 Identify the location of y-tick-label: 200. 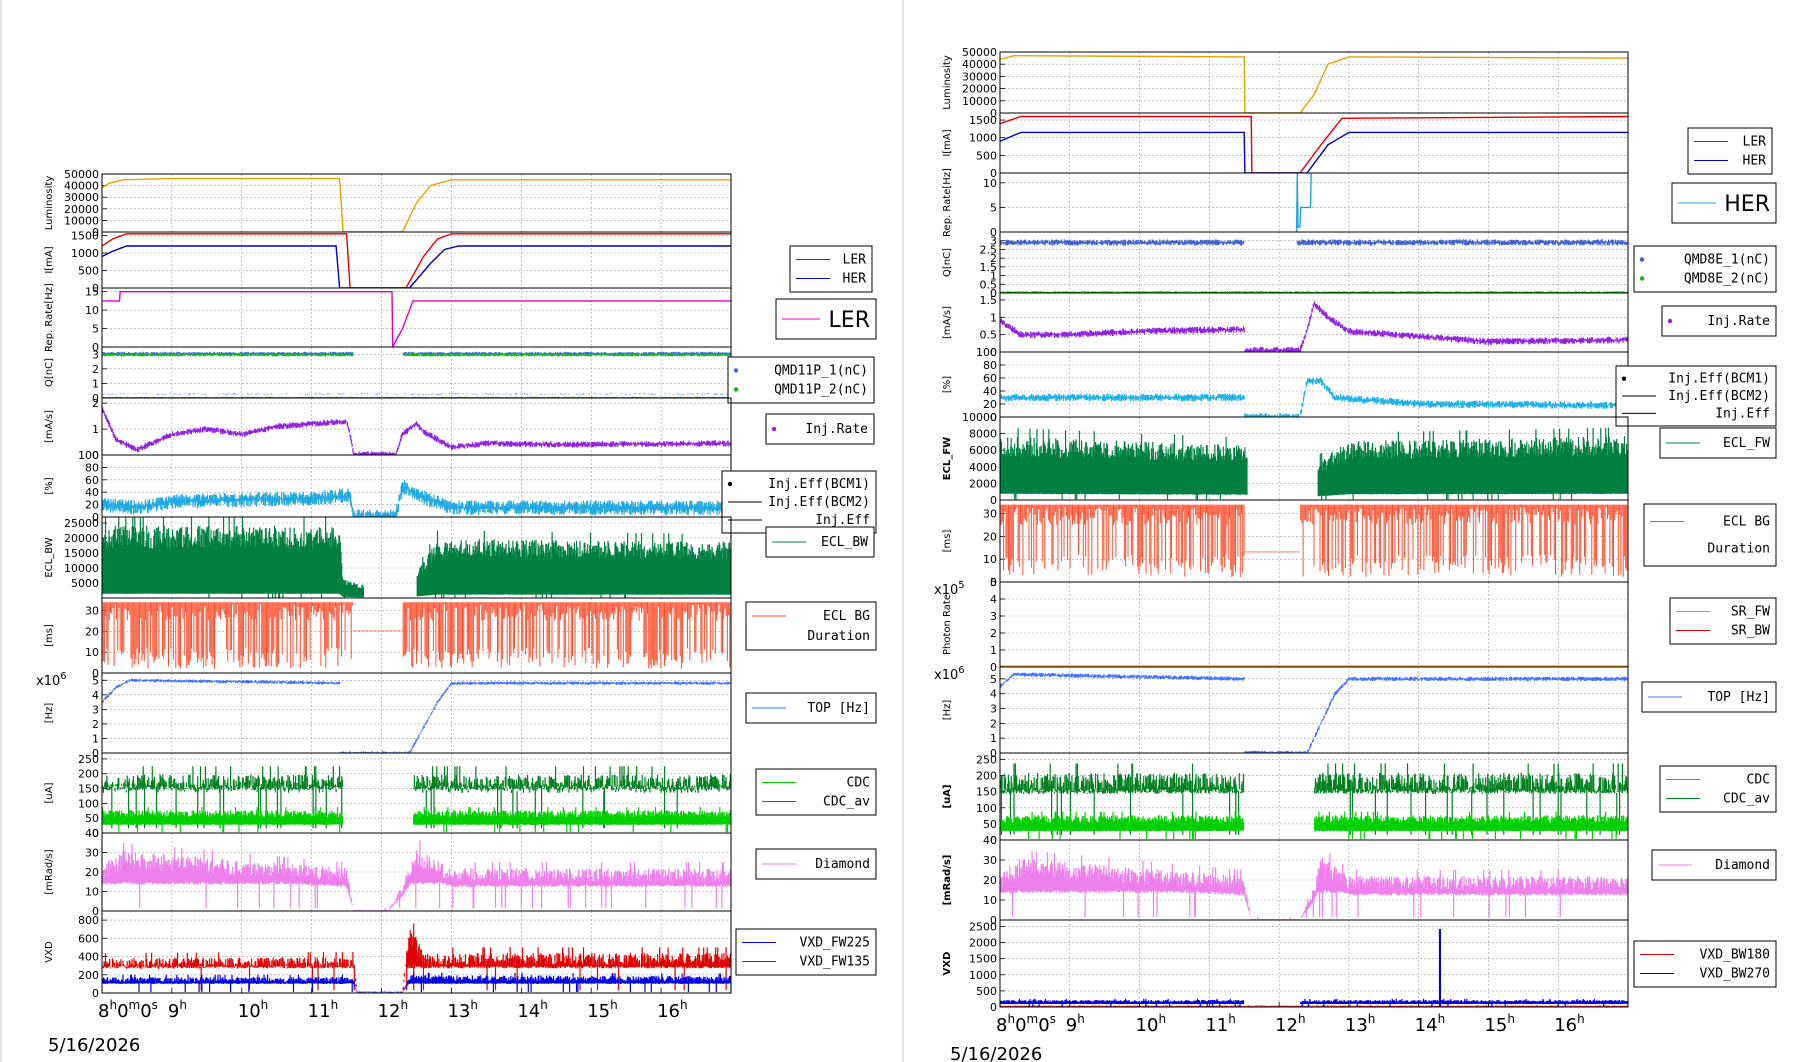
(88, 975).